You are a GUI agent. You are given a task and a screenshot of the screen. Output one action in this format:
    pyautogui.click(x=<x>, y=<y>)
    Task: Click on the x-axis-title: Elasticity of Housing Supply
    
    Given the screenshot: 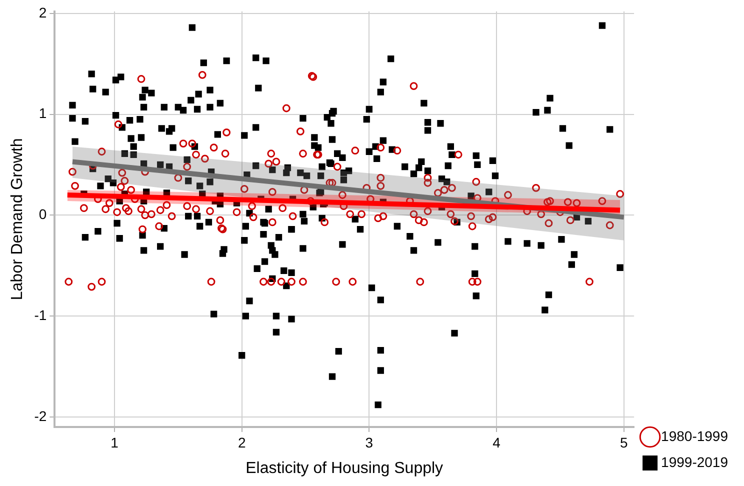 What is the action you would take?
    pyautogui.click(x=345, y=468)
    